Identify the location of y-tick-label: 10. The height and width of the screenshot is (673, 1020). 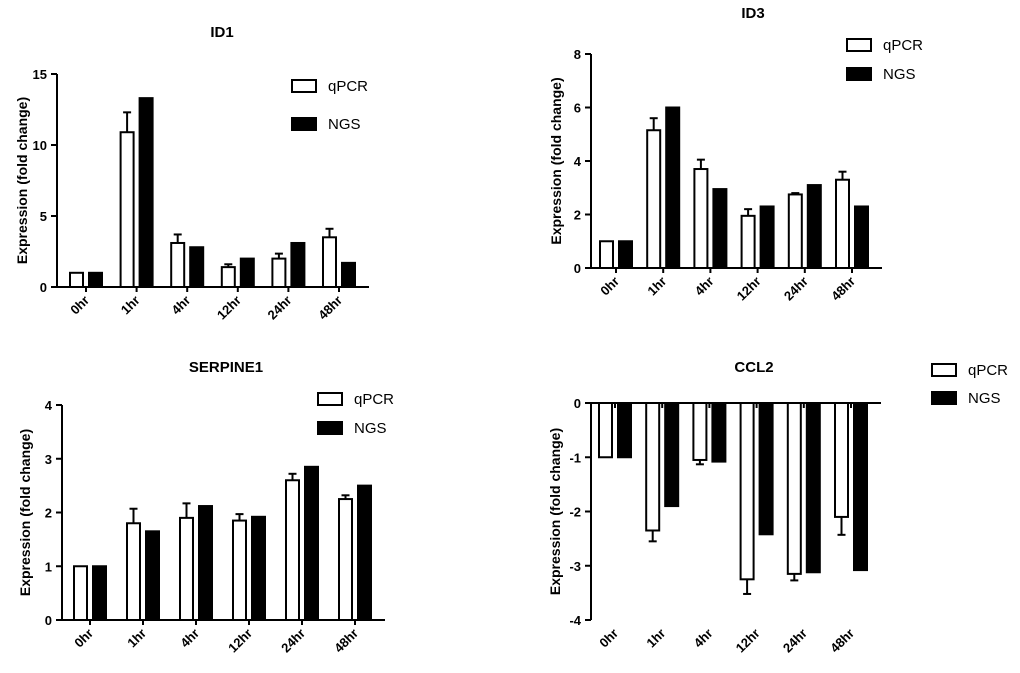
(40, 145).